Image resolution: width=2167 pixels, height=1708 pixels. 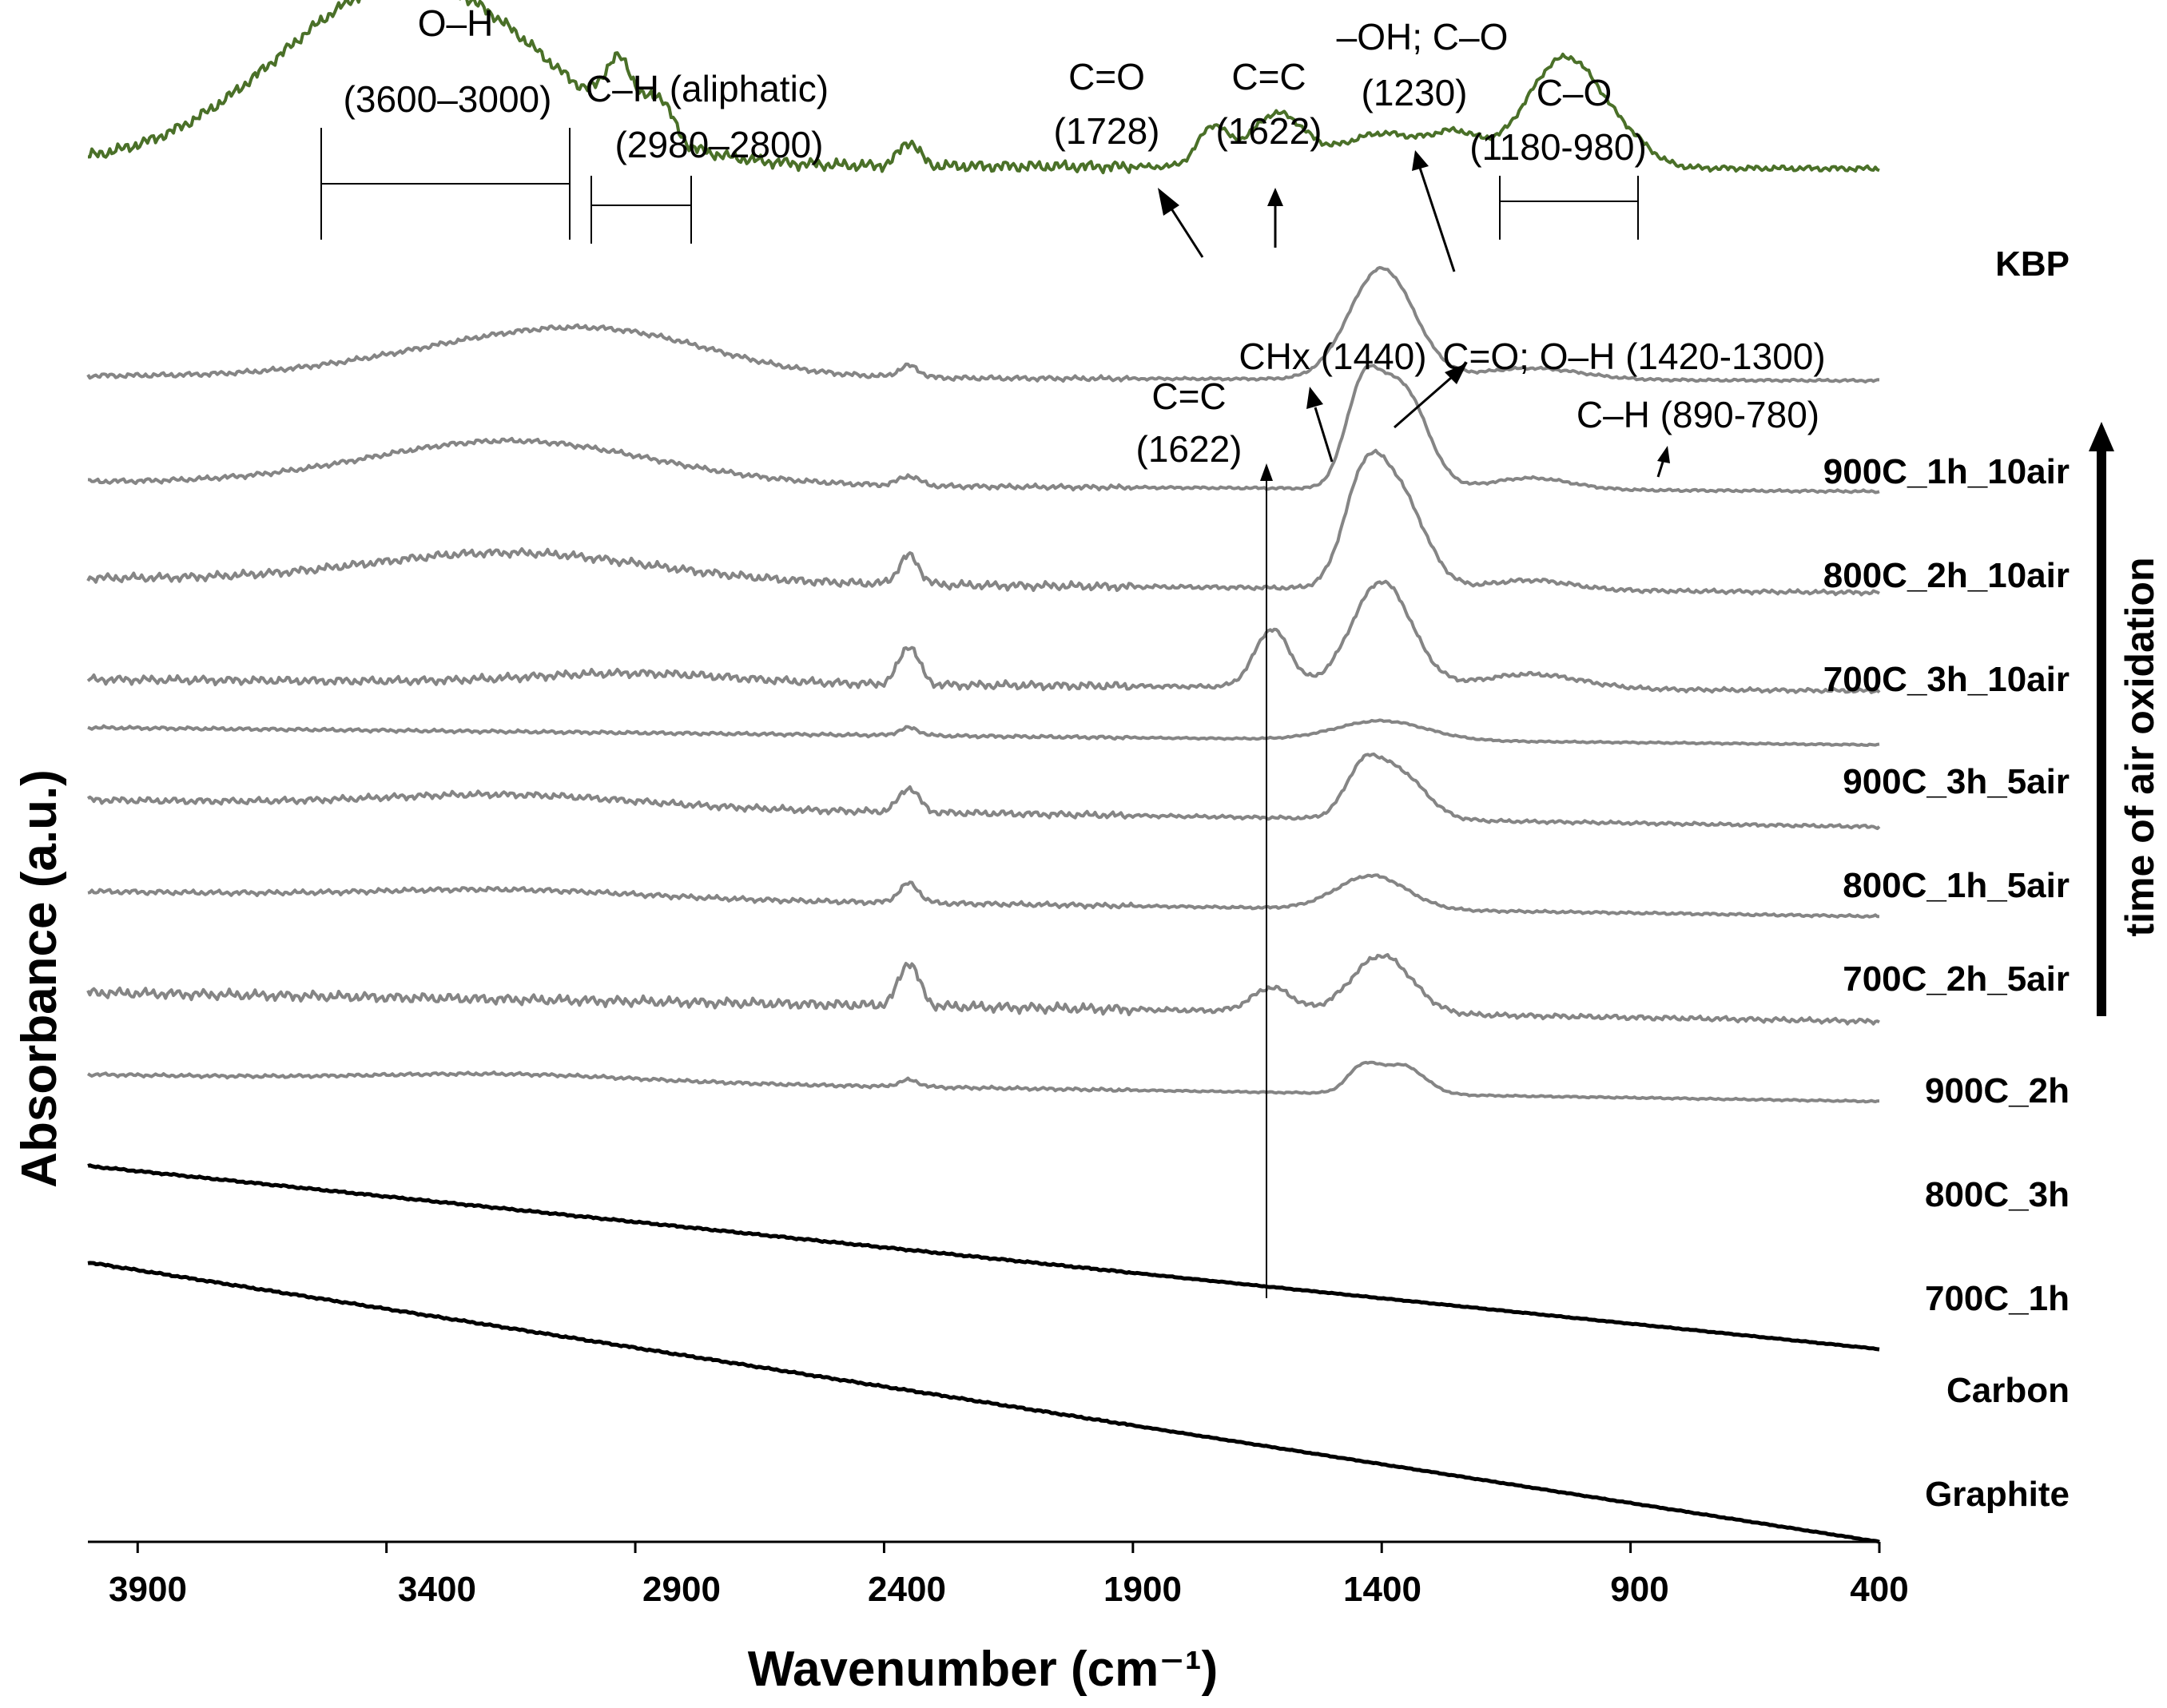 What do you see at coordinates (984, 1669) in the screenshot?
I see `x-axis-title: Wavenumber (cm⁻¹)` at bounding box center [984, 1669].